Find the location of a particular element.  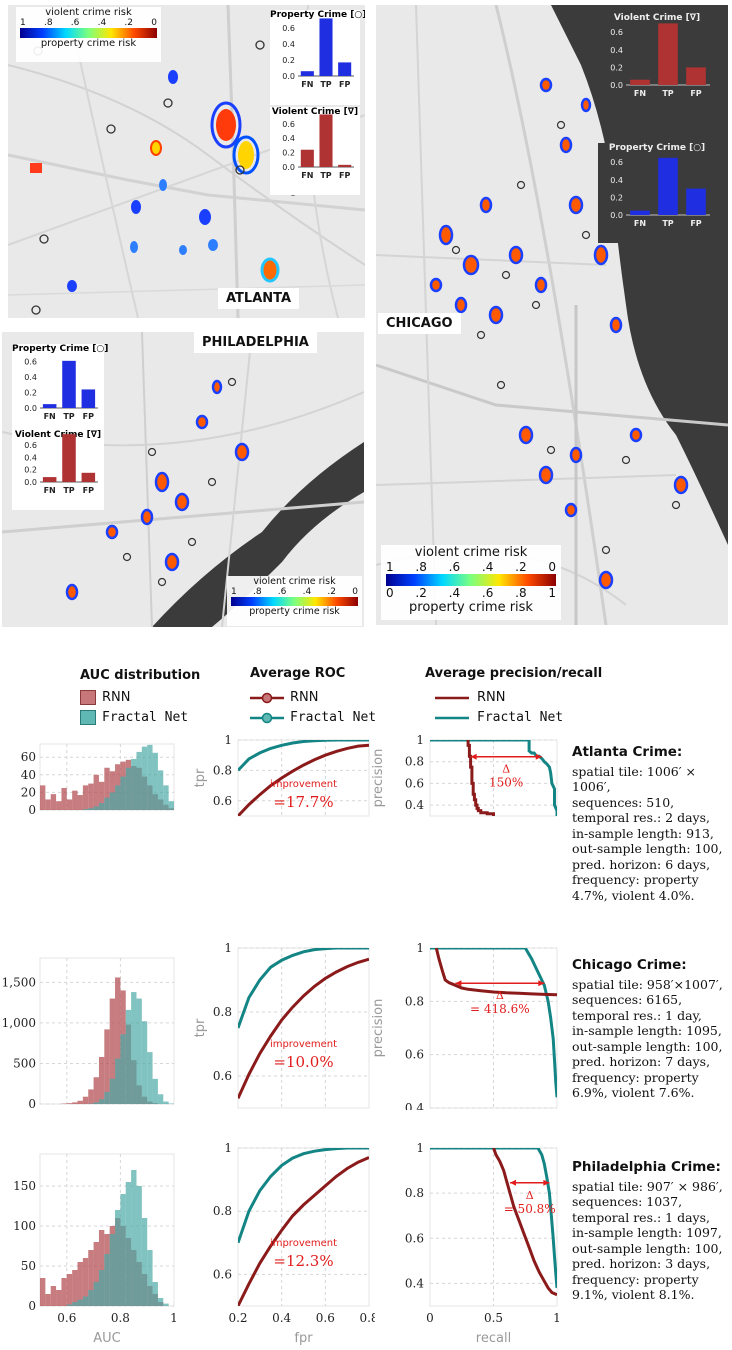

inset-tick: 0.0 is located at coordinates (616, 85).